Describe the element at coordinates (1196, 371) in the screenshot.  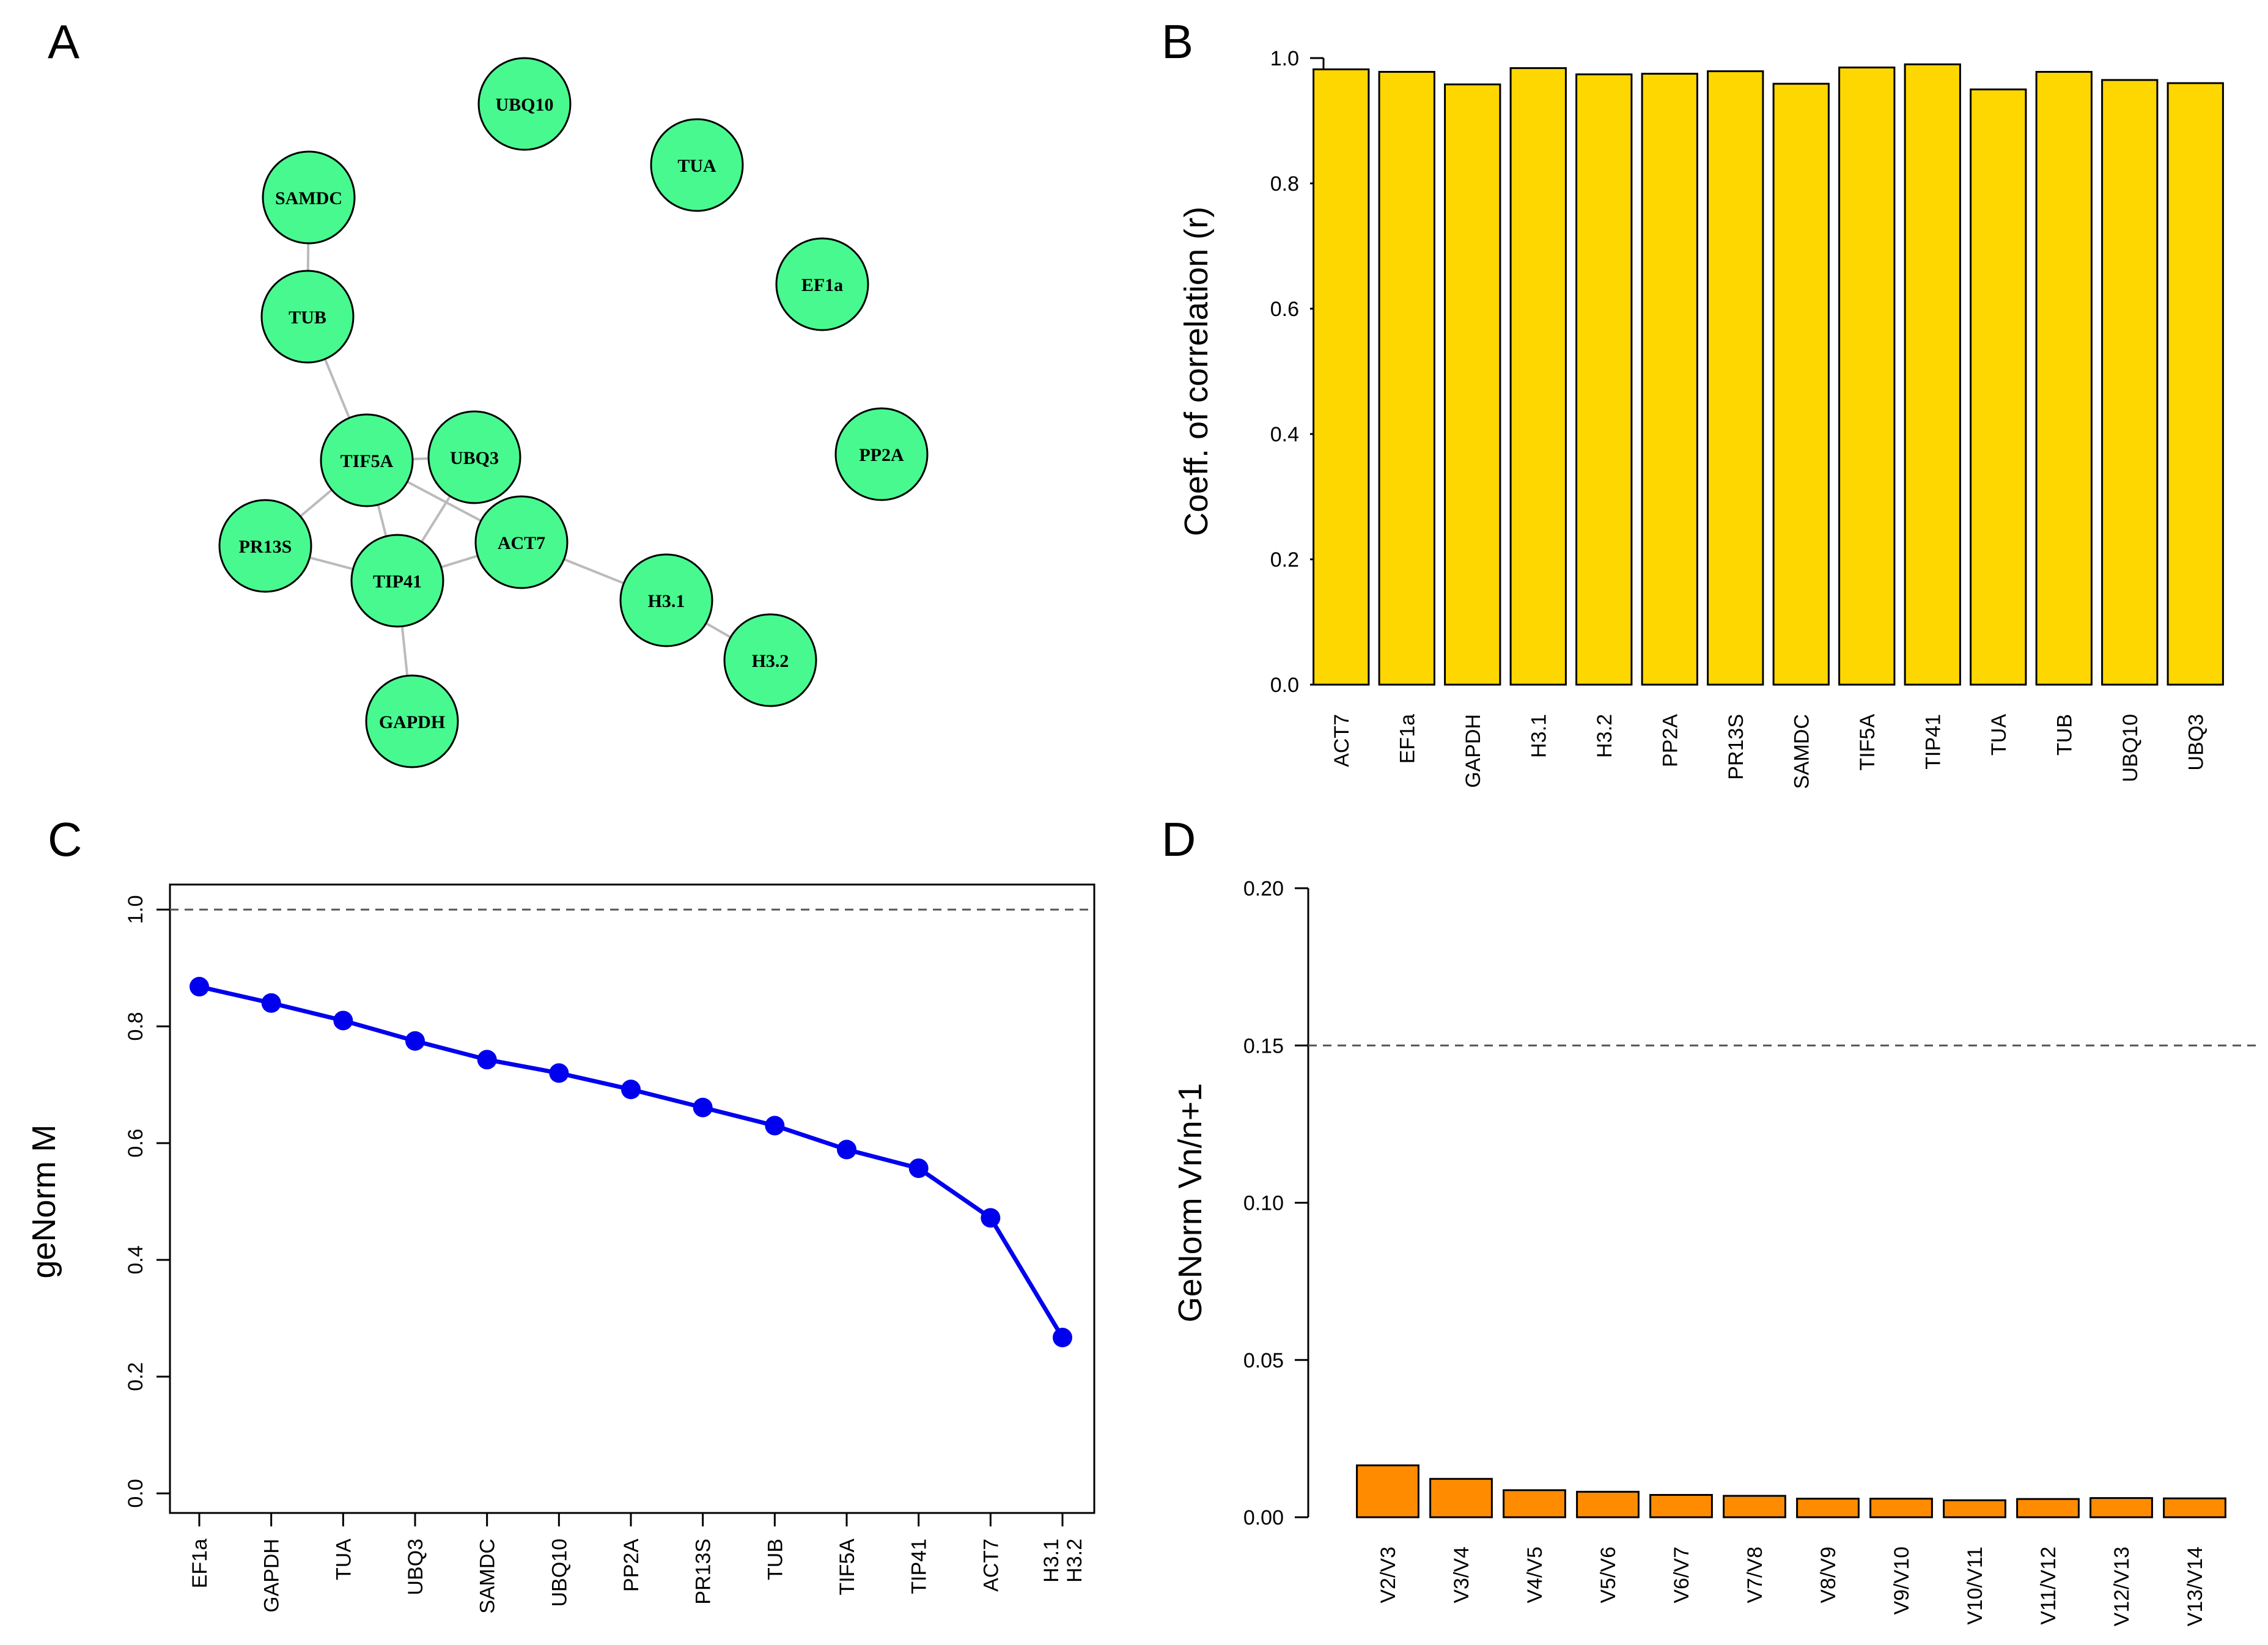
I see `b-y-axis-title: Coeff. of correlation (r)` at that location.